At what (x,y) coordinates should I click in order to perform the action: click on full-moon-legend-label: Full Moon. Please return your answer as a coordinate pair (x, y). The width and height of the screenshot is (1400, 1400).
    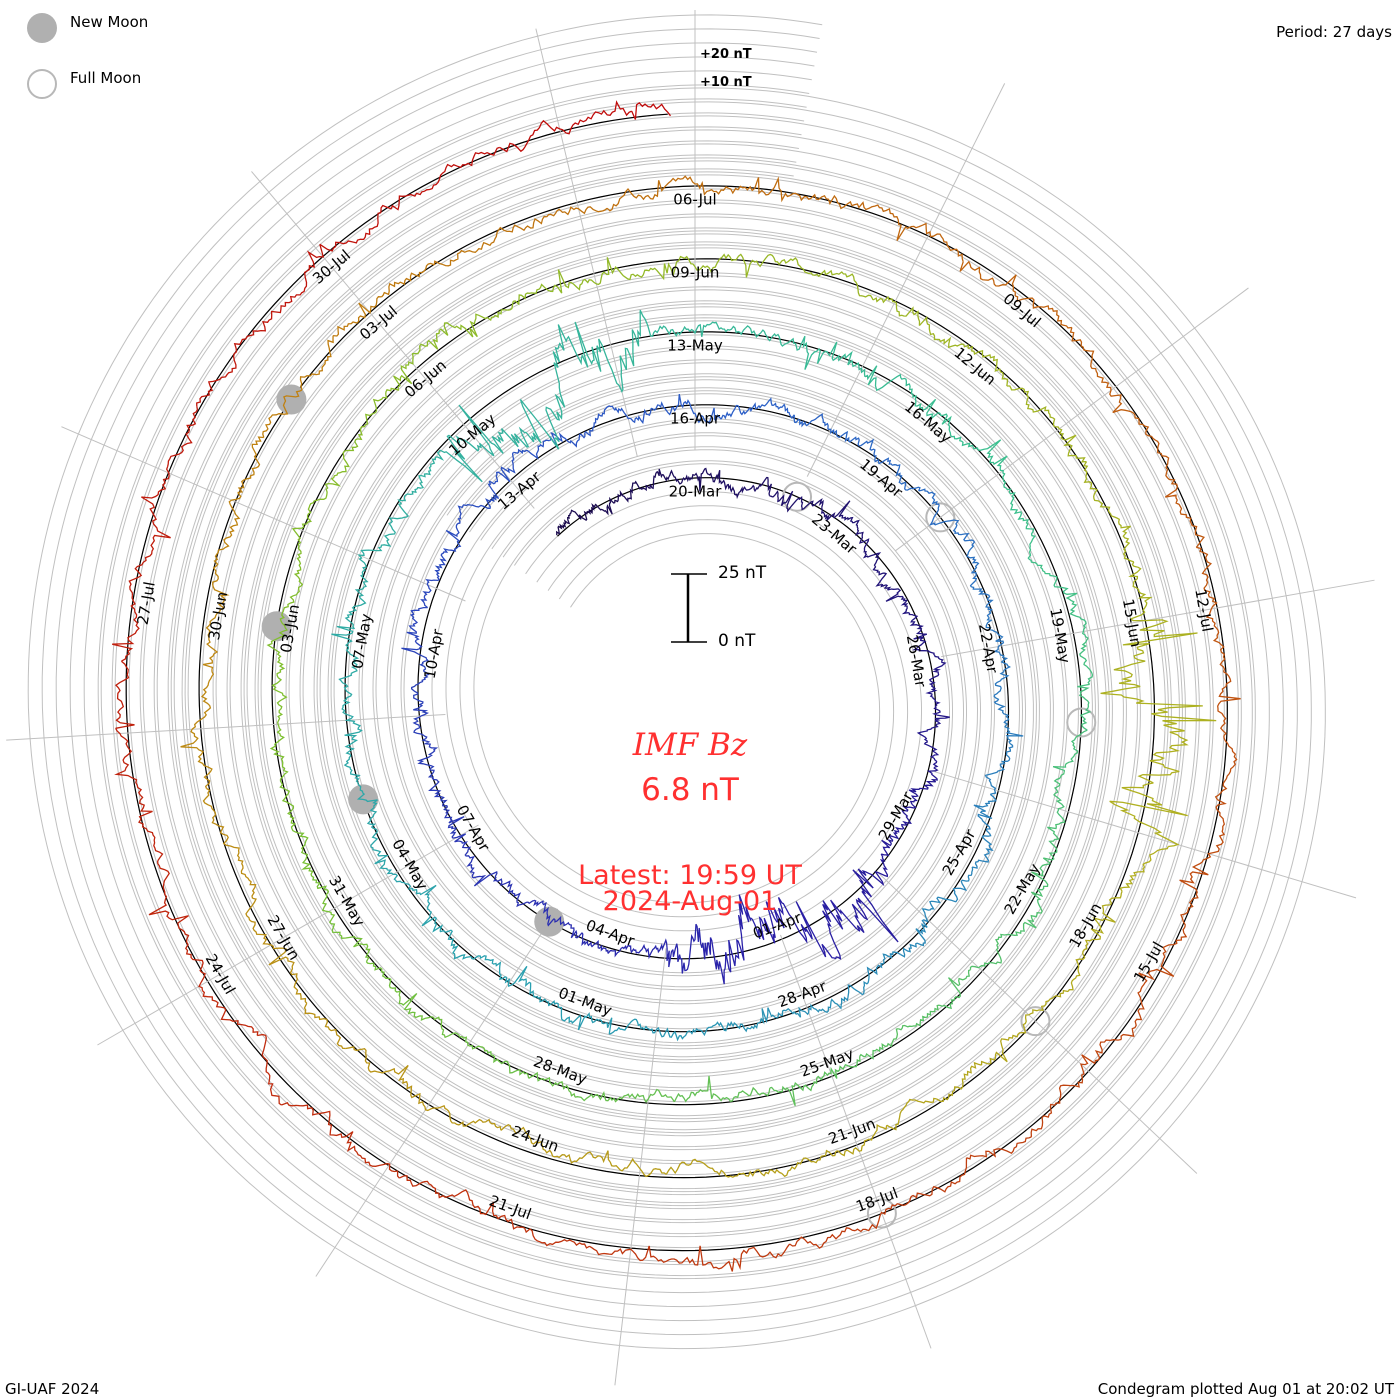
    Looking at the image, I should click on (106, 78).